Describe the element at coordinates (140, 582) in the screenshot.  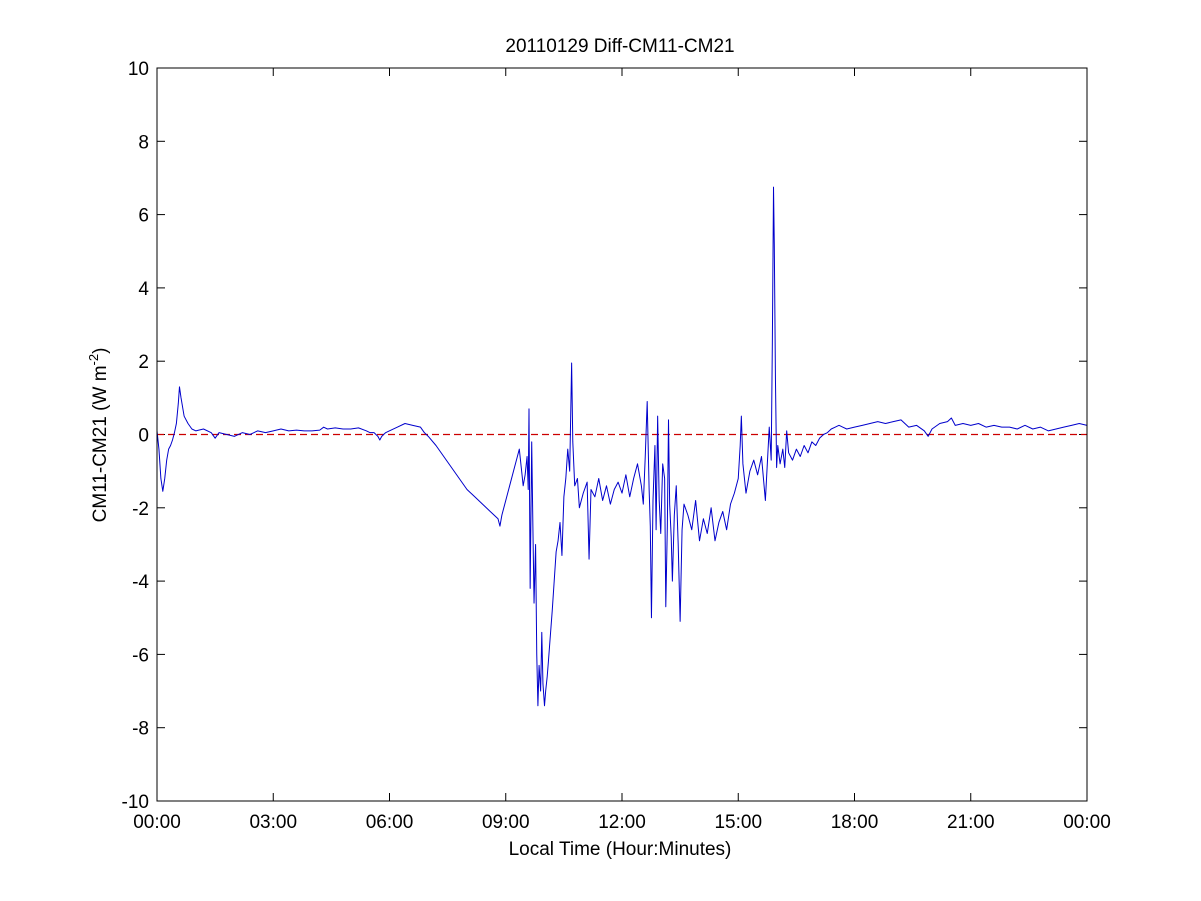
I see `y-tick-label: -4` at that location.